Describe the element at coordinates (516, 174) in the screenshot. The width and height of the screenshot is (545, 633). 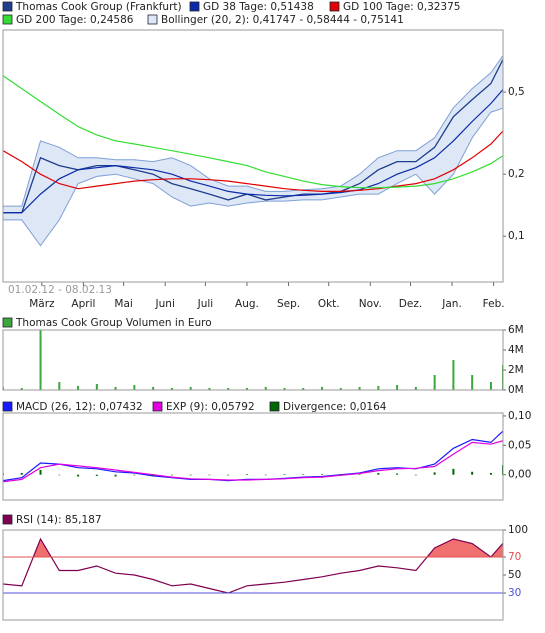
I see `y-tick-label: 0,2` at that location.